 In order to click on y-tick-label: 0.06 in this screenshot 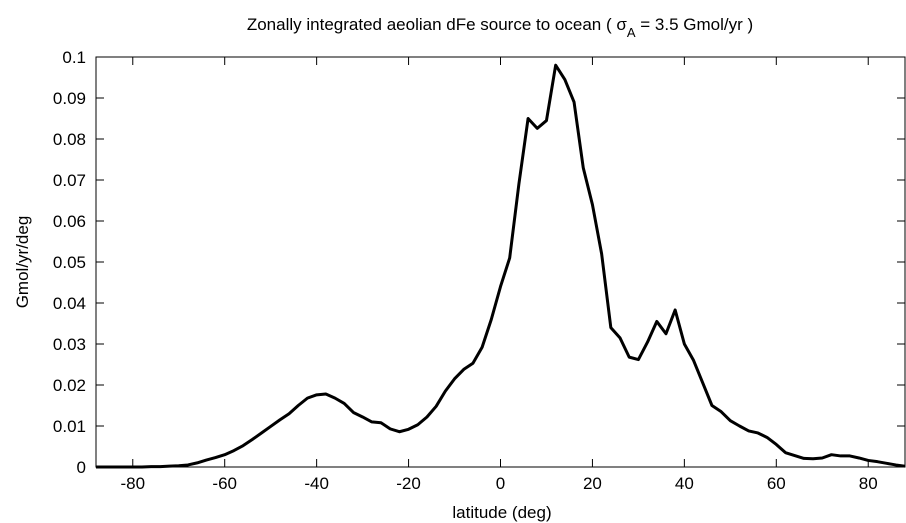, I will do `click(69, 221)`.